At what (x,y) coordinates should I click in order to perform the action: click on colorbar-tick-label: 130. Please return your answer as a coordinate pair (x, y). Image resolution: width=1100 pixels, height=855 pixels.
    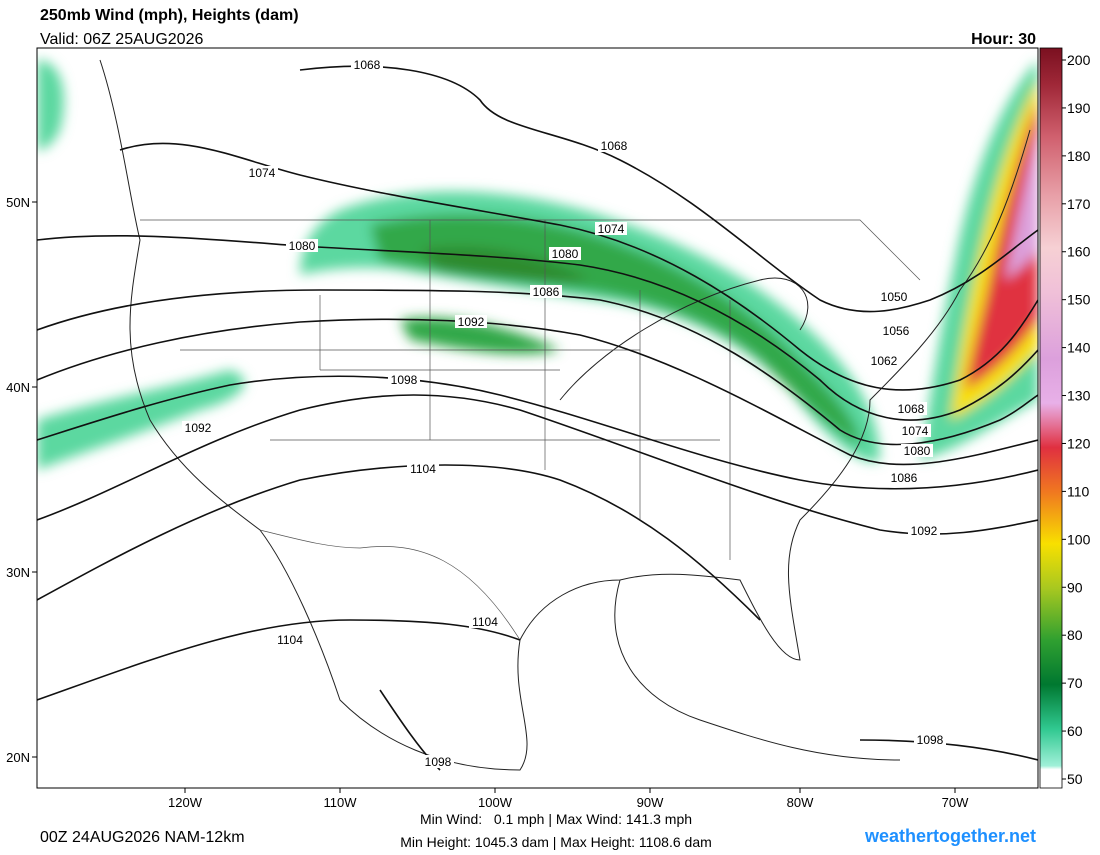
    Looking at the image, I should click on (1079, 396).